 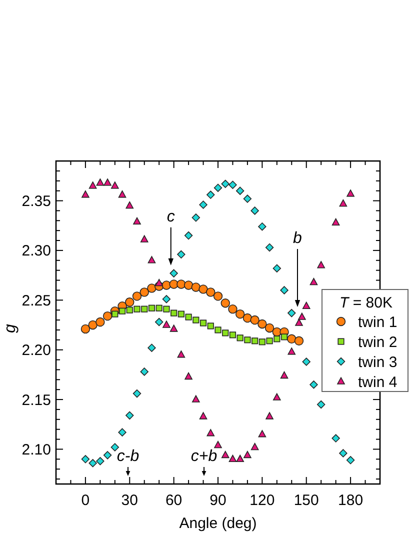 I want to click on annotation: b, so click(x=297, y=238).